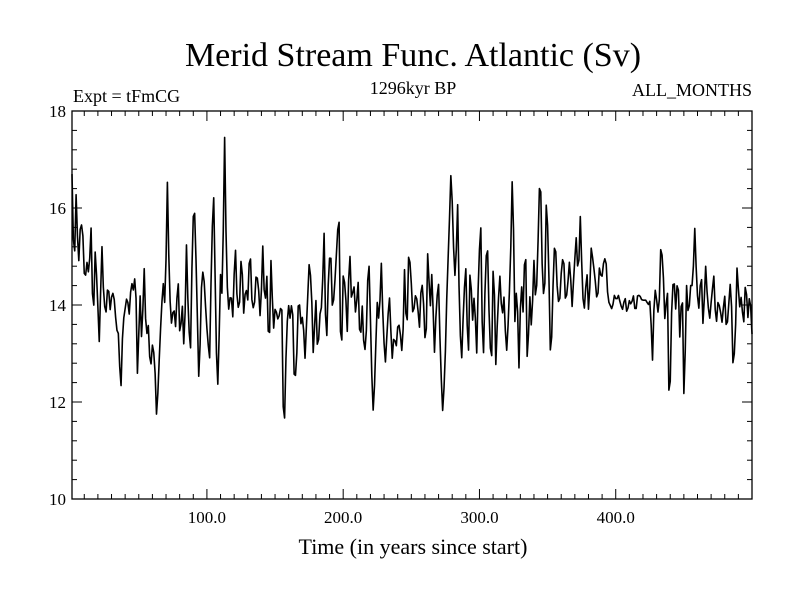 The image size is (800, 600). Describe the element at coordinates (413, 546) in the screenshot. I see `x-axis-label: Time (in years since start)` at that location.